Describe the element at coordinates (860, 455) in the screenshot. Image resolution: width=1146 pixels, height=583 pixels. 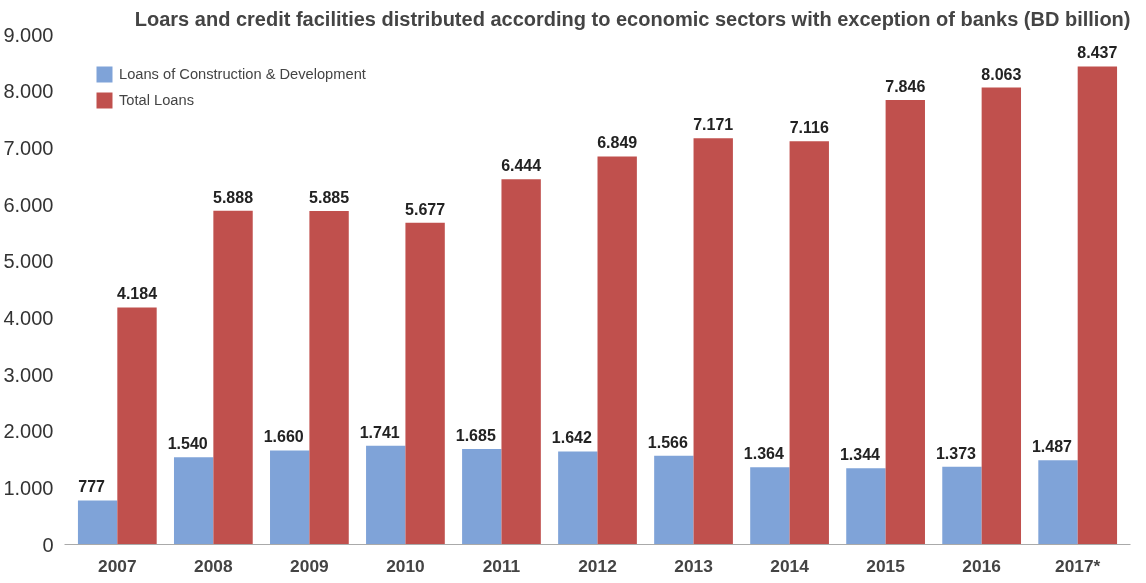
I see `data-label: 1.344` at that location.